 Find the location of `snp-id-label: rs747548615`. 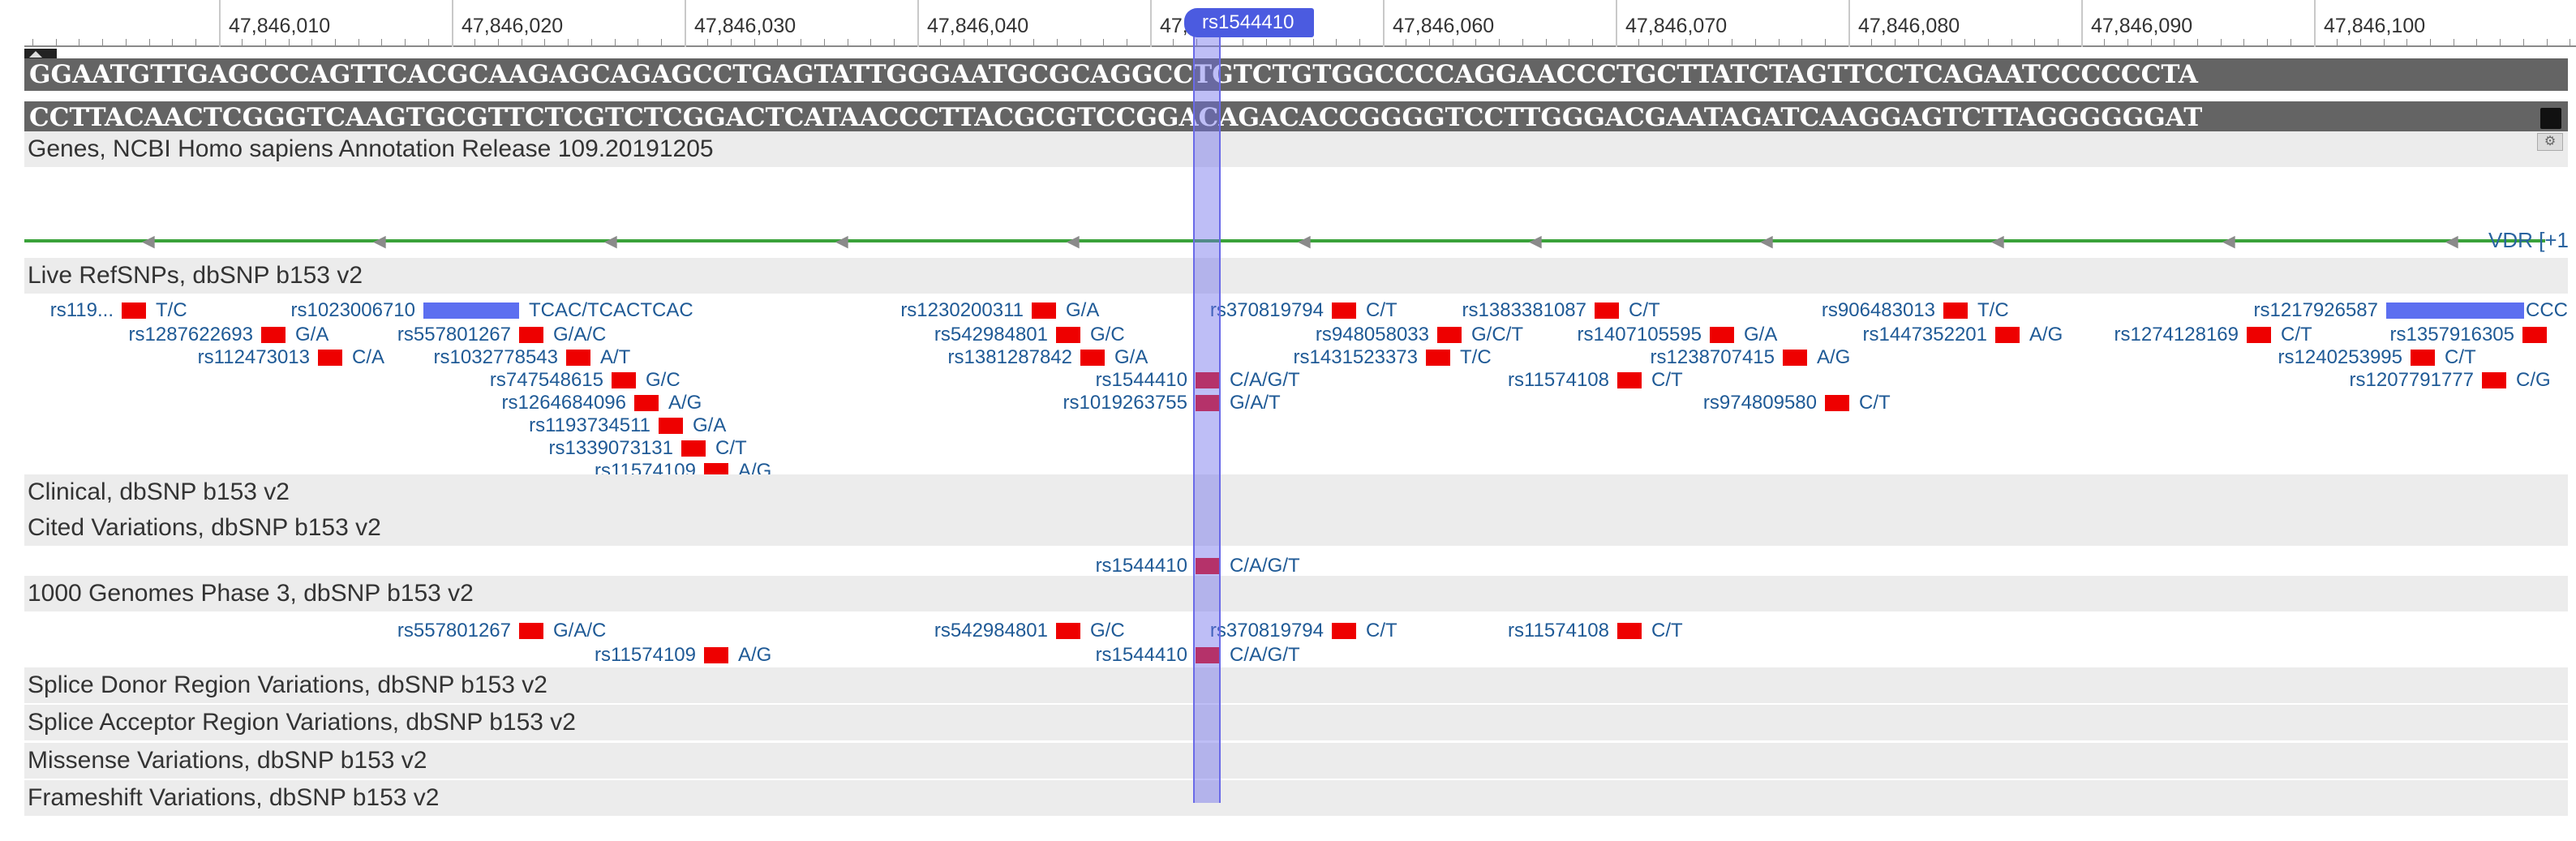

snp-id-label: rs747548615 is located at coordinates (546, 380).